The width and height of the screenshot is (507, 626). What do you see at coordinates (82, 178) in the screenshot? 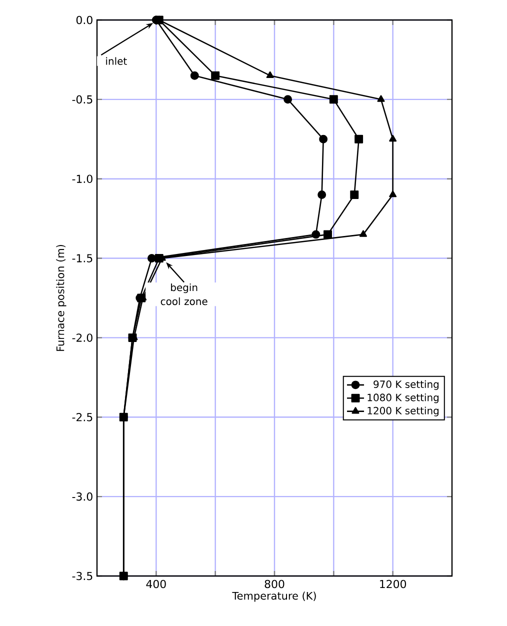
I see `y-tick-label: -1.0` at bounding box center [82, 178].